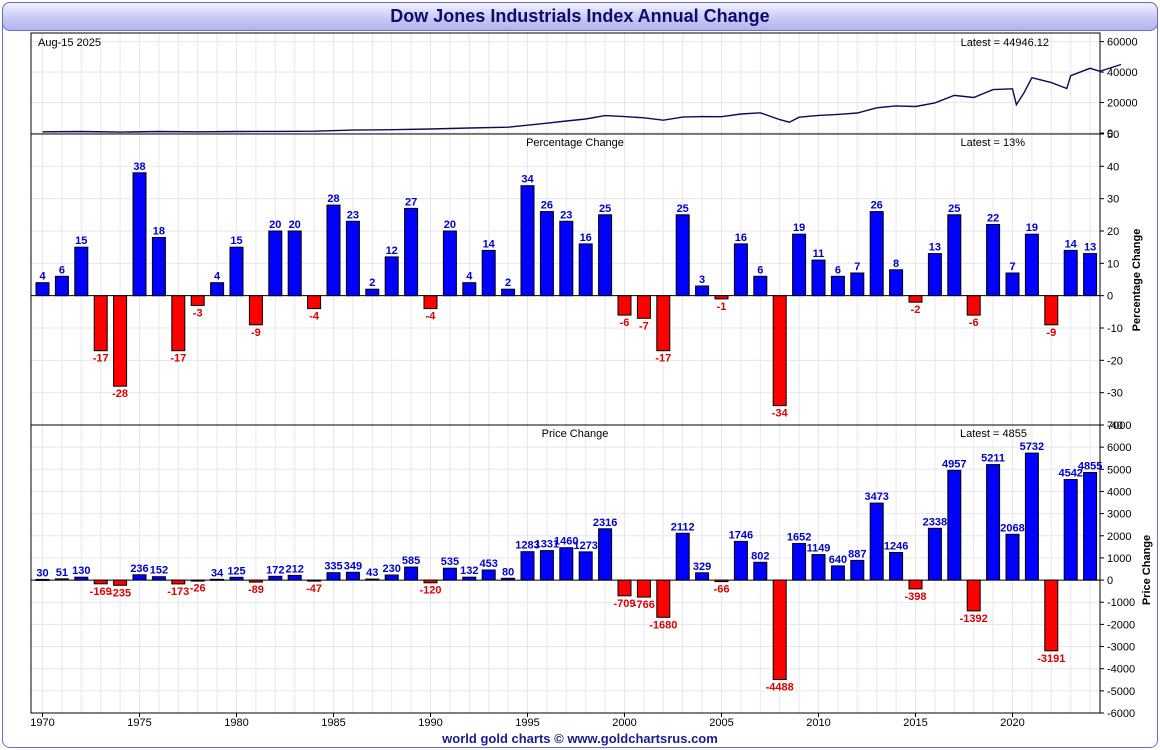 The width and height of the screenshot is (1160, 750). Describe the element at coordinates (508, 283) in the screenshot. I see `bar-label: 2` at that location.